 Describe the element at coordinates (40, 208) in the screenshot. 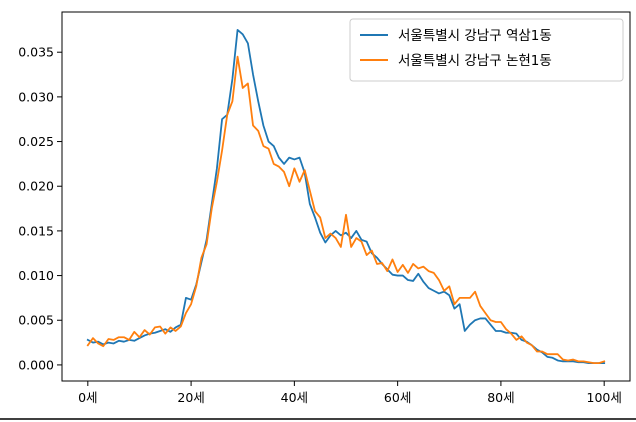

I see `y-axis: 0.000 0.005 0.010 0.015 0.020 0.025 0.030 0.035` at that location.